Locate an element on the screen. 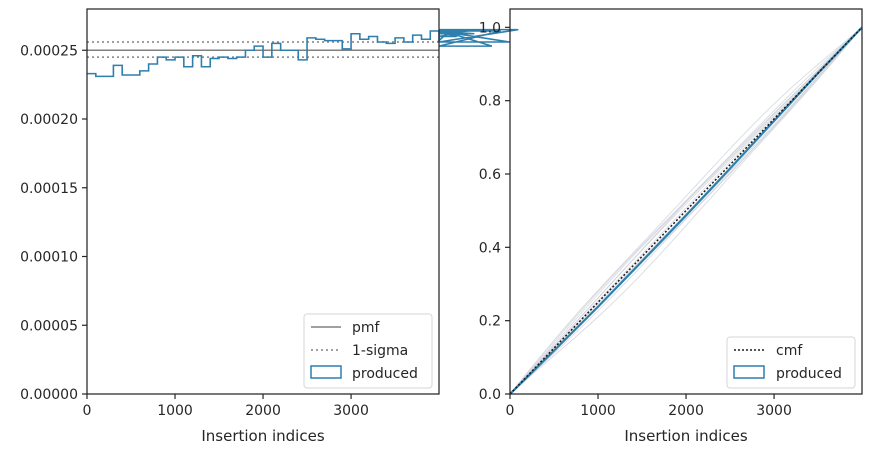 Image resolution: width=871 pixels, height=457 pixels. left-plot-content is located at coordinates (303, 53).